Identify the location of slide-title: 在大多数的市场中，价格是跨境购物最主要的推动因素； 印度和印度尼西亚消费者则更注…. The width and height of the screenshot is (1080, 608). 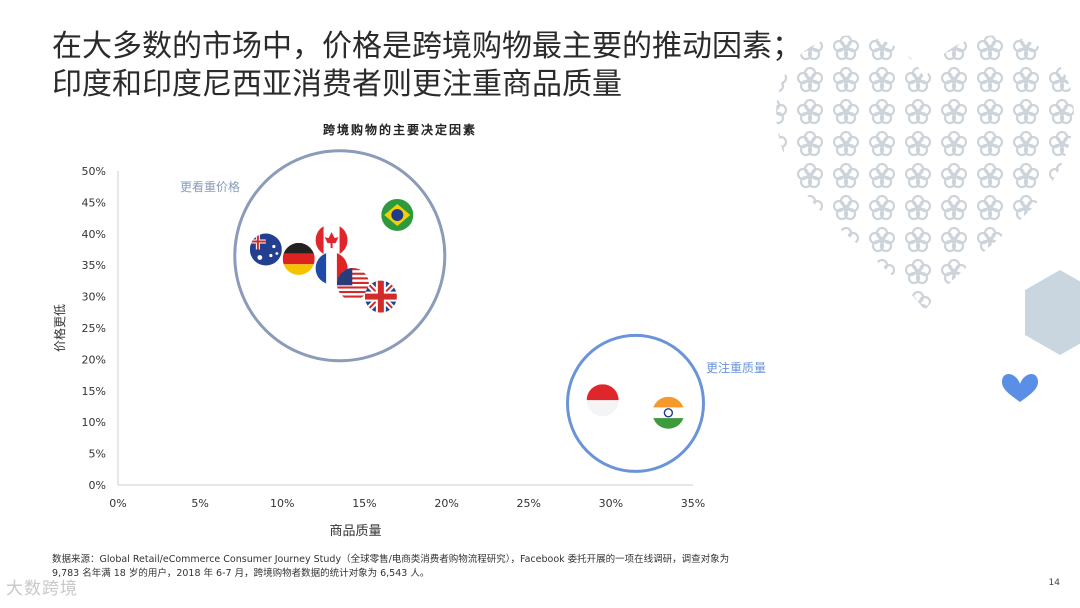
(452, 66).